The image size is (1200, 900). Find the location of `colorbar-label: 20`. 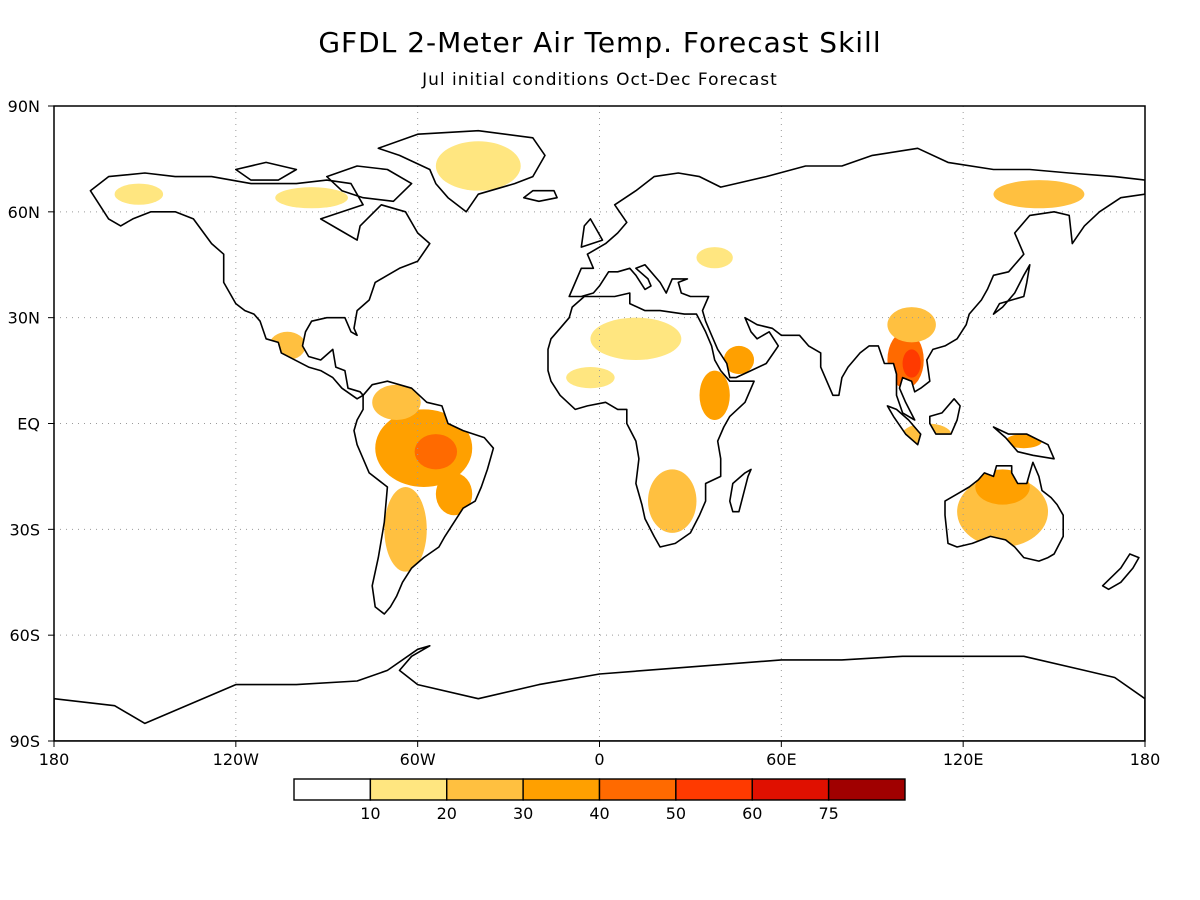

colorbar-label: 20 is located at coordinates (447, 813).